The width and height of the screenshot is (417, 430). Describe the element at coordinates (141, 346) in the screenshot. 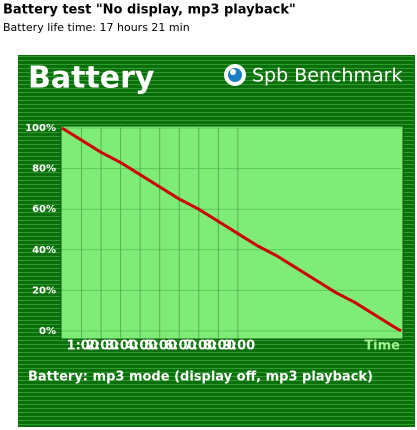

I see `x-tick-label: 4:00` at that location.